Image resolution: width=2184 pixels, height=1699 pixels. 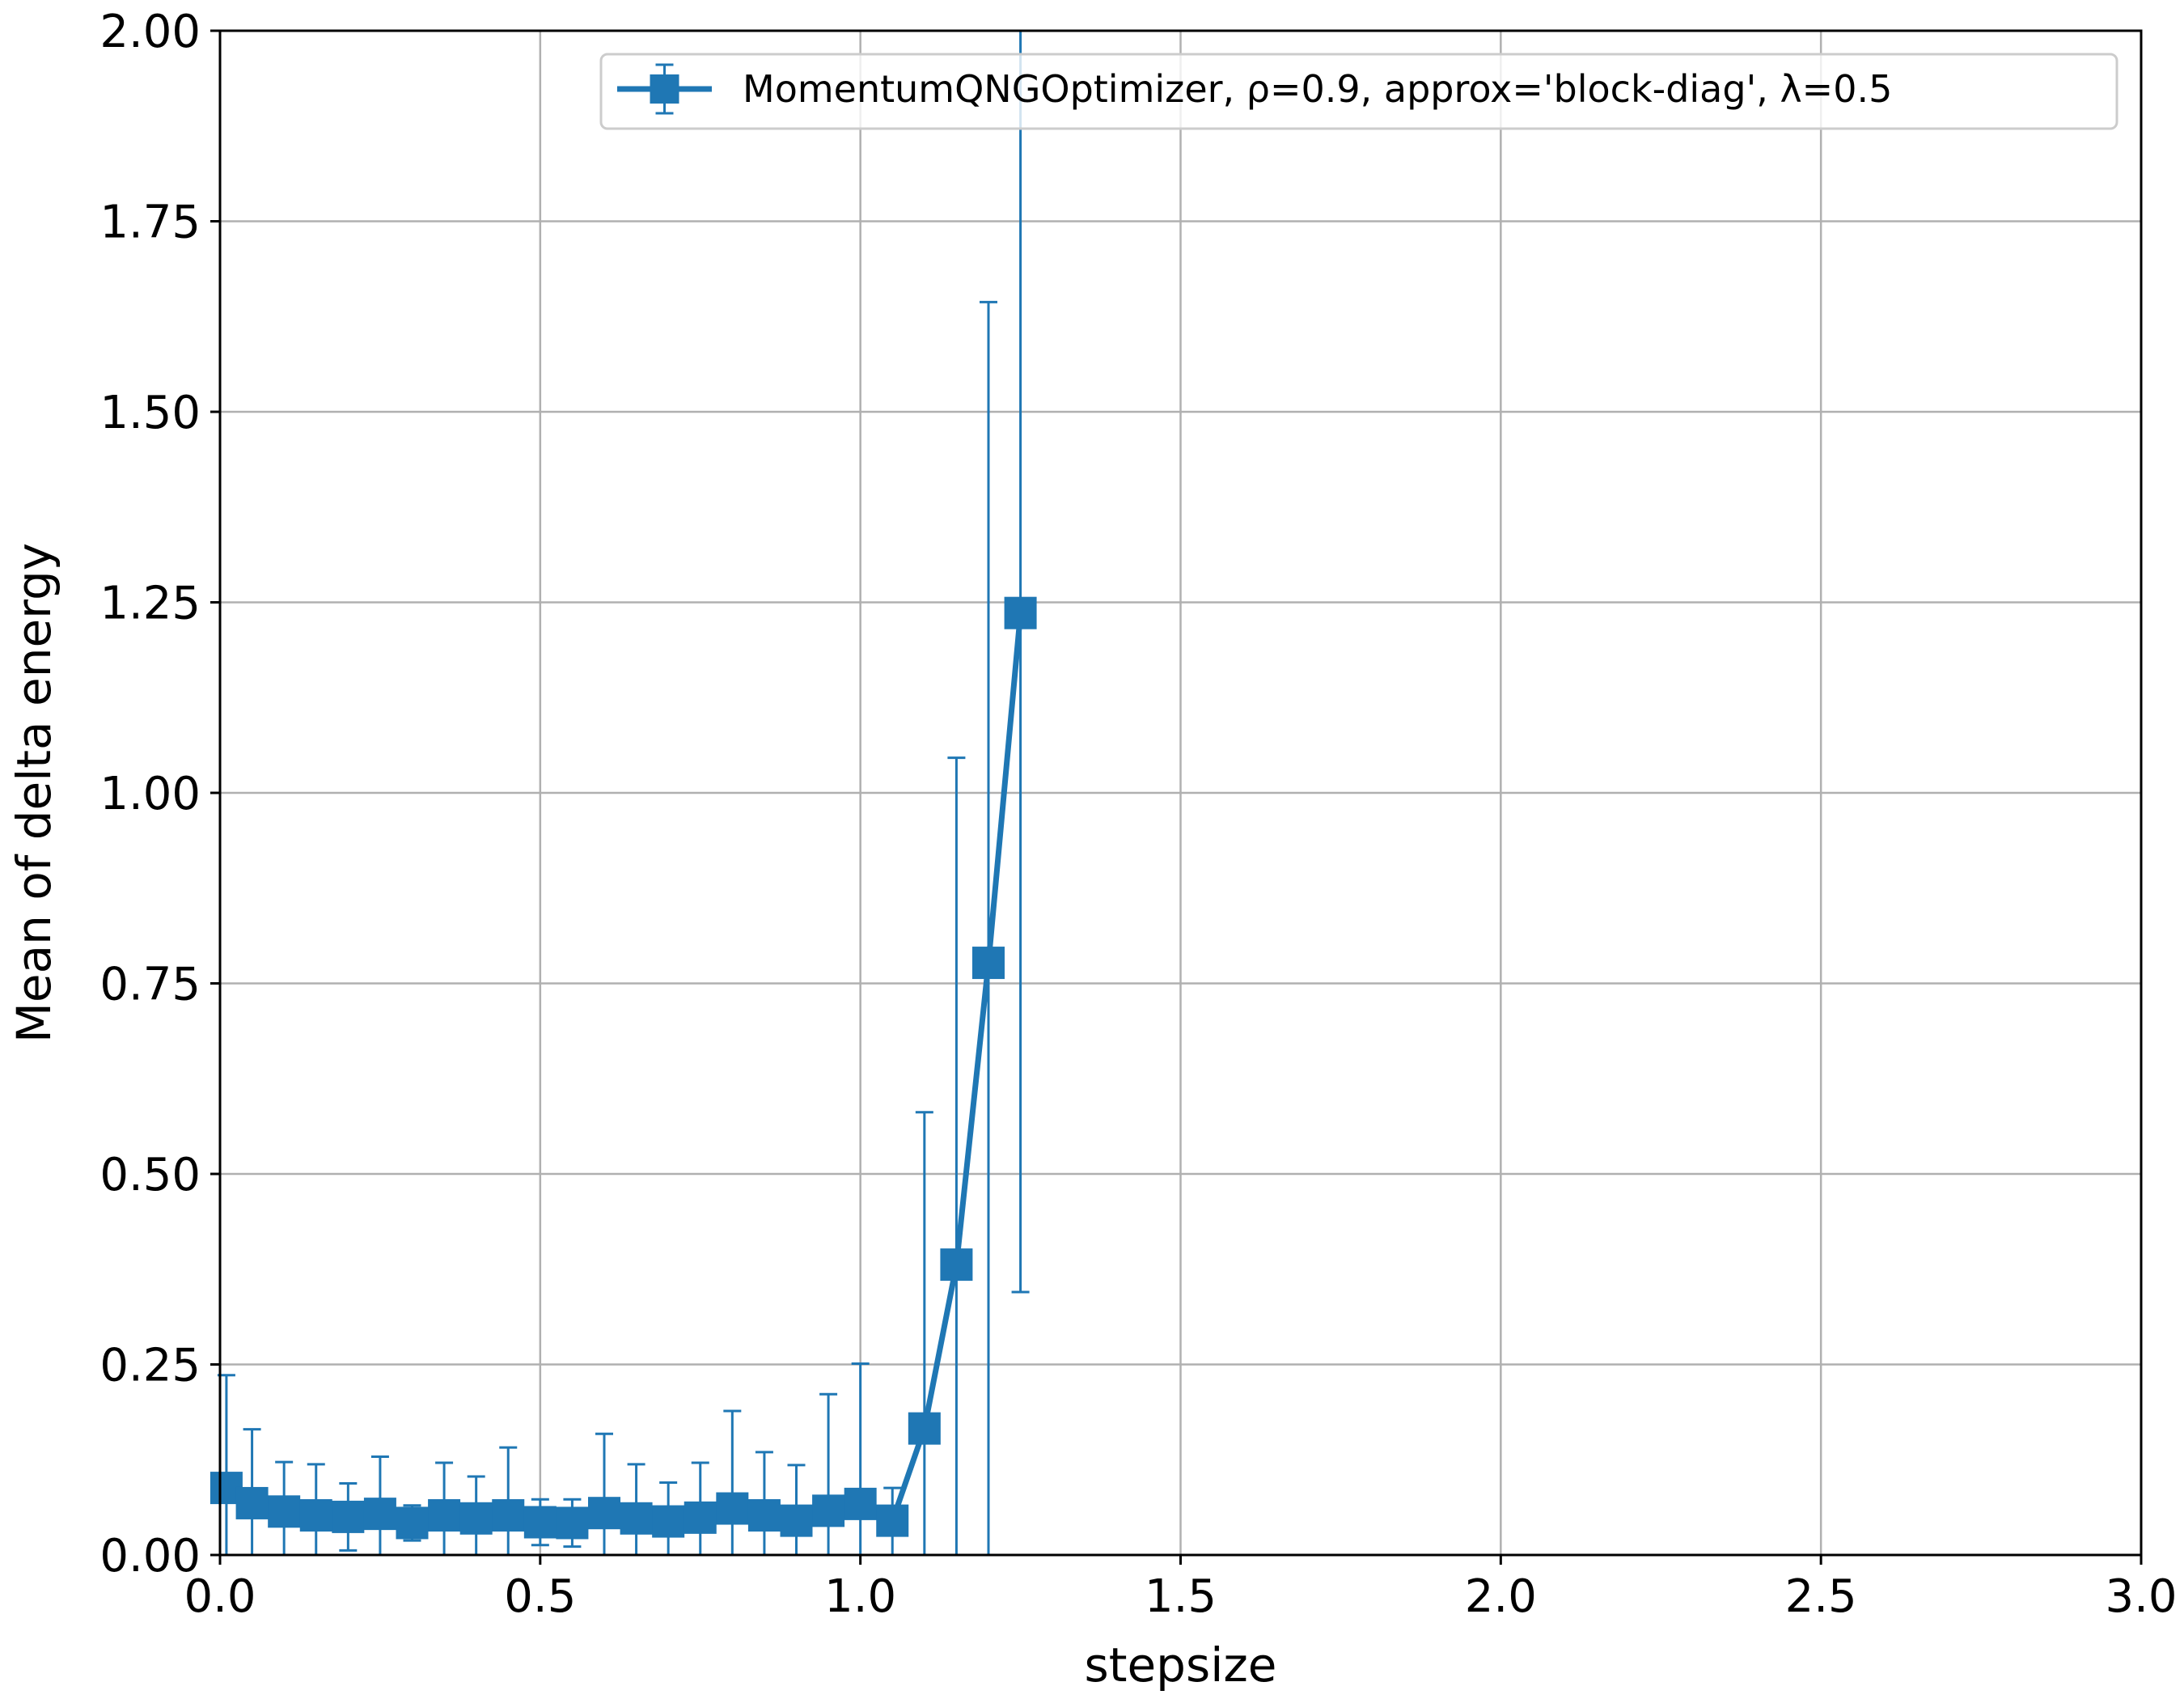 I want to click on legend-marker-sample, so click(x=664, y=89).